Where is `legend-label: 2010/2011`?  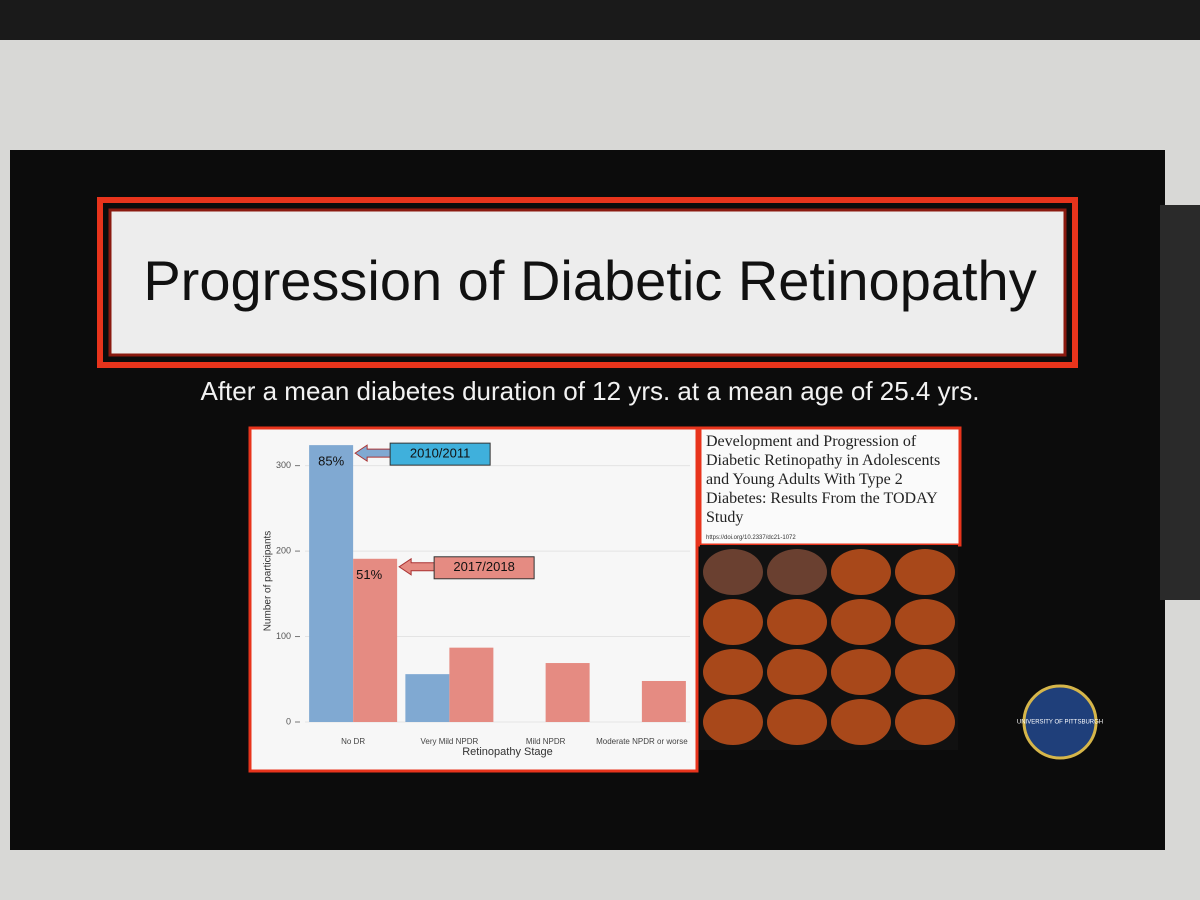 legend-label: 2010/2011 is located at coordinates (440, 453).